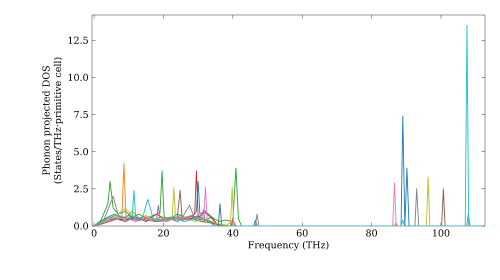  Describe the element at coordinates (232, 233) in the screenshot. I see `x-tick-label: 40` at that location.